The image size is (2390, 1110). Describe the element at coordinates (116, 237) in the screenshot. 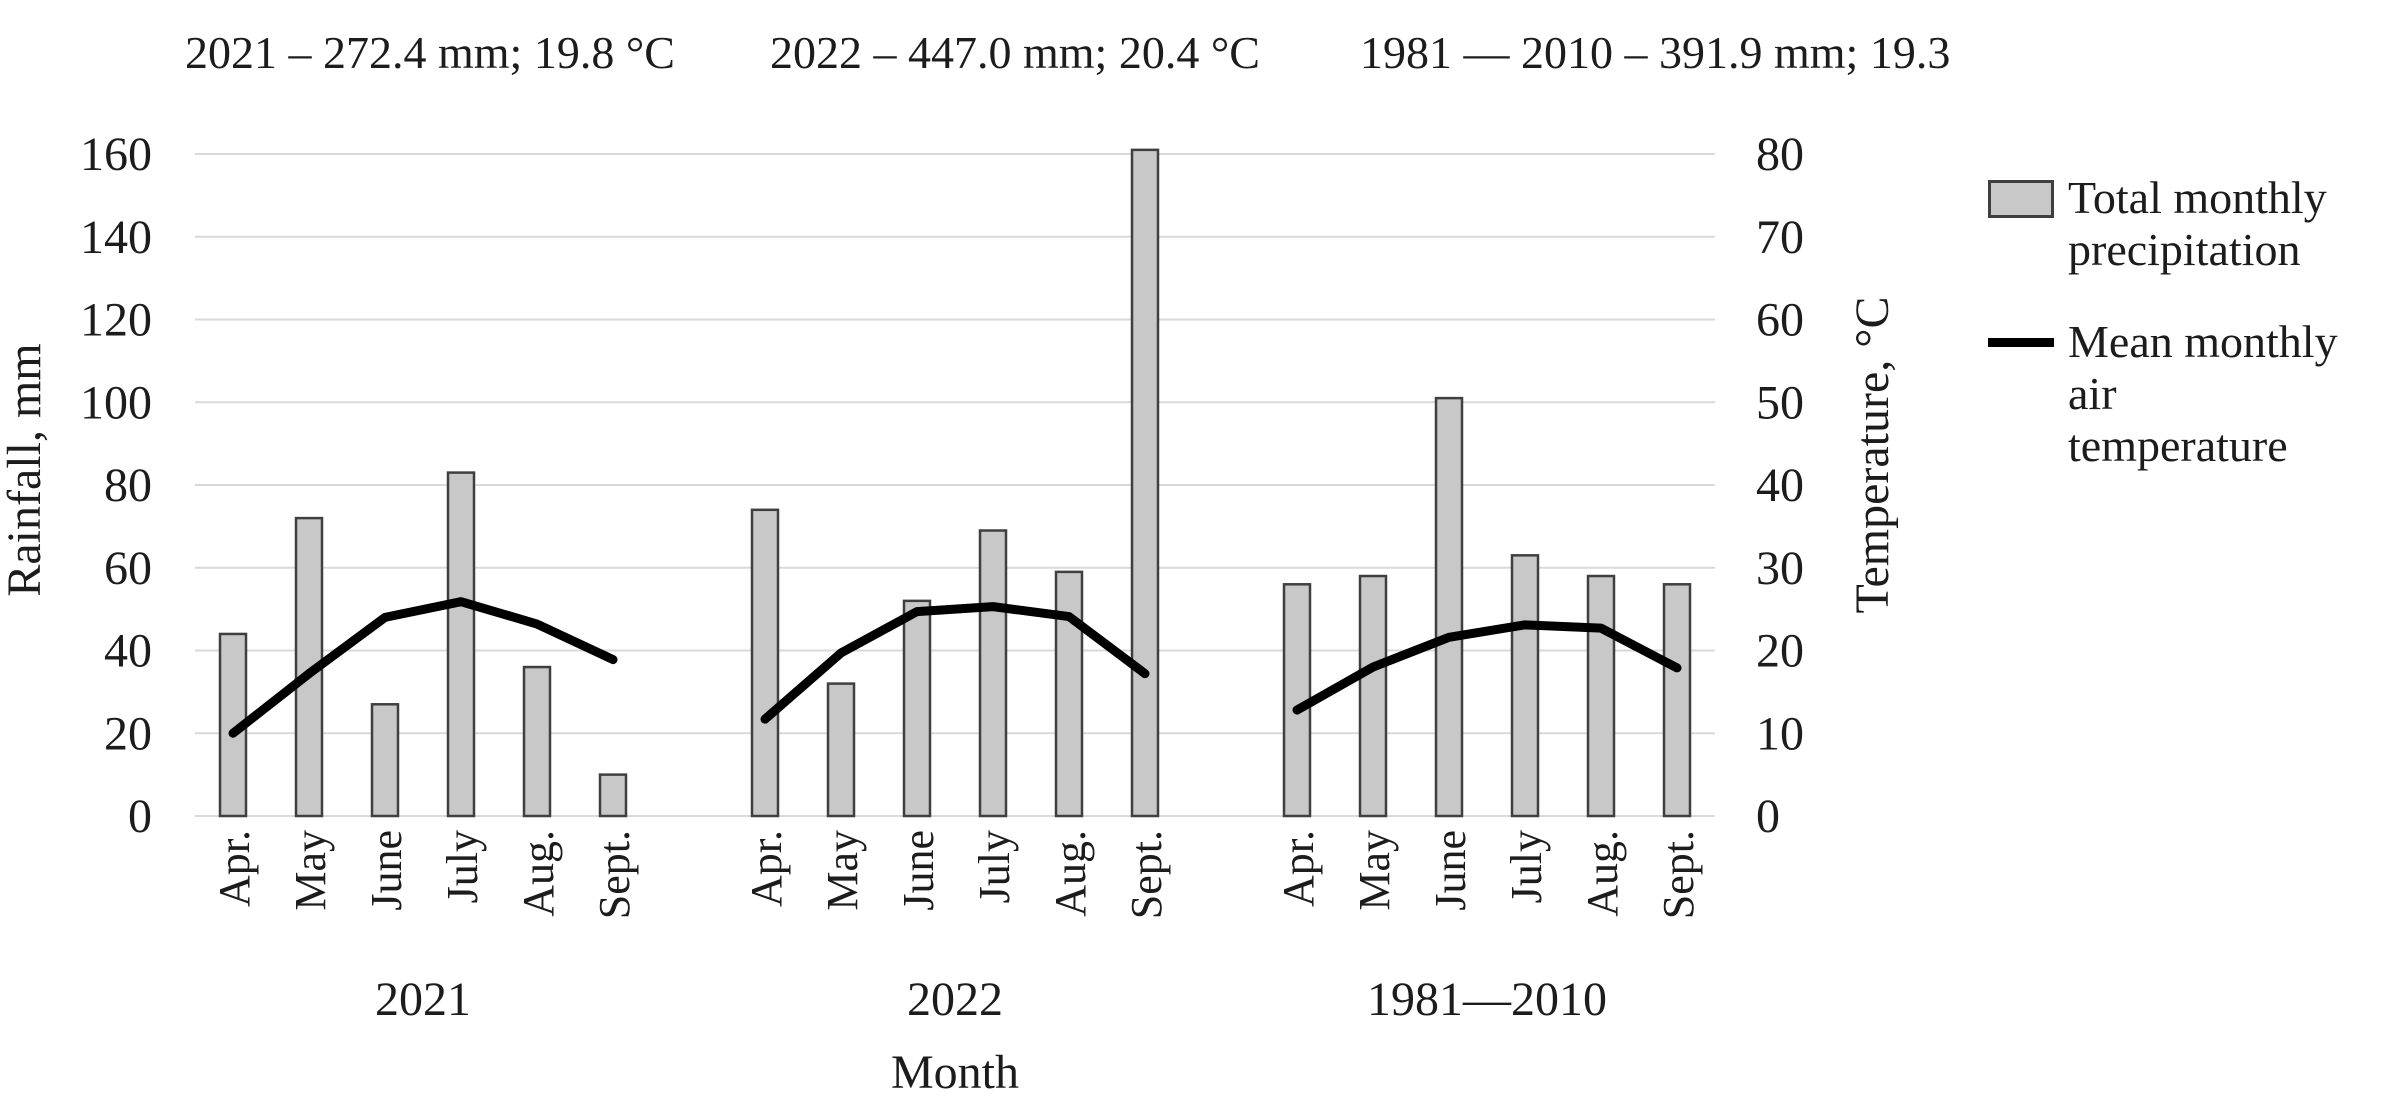

I see `left-axis-tick-label: 140` at that location.